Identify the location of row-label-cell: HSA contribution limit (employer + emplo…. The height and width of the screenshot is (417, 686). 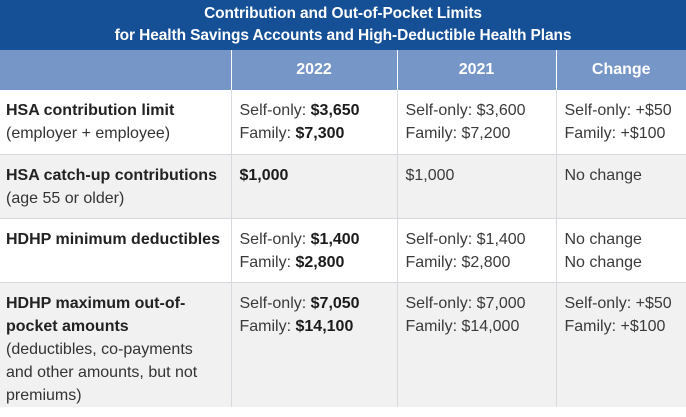
(116, 122).